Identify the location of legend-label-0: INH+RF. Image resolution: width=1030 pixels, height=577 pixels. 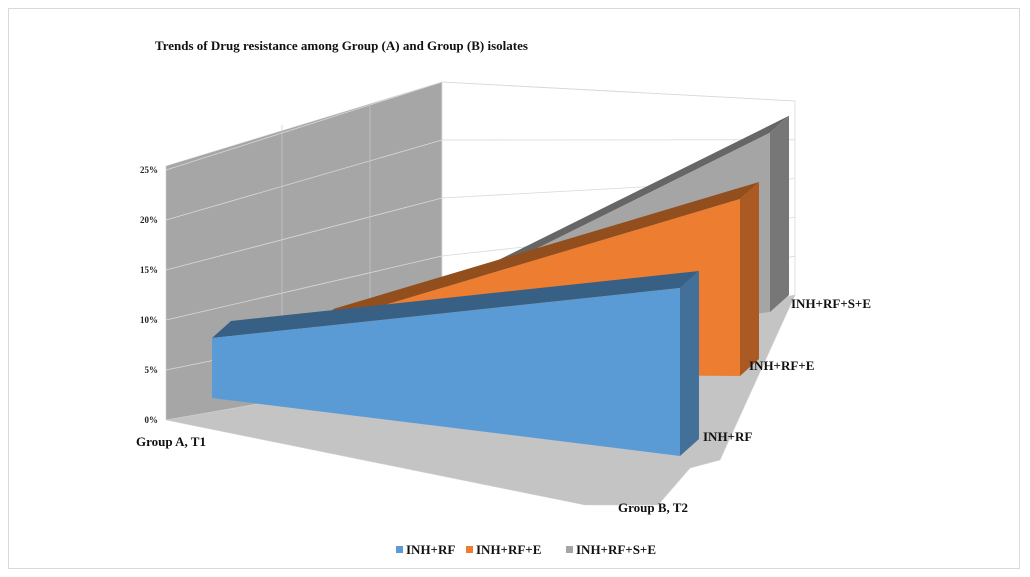
(430, 549).